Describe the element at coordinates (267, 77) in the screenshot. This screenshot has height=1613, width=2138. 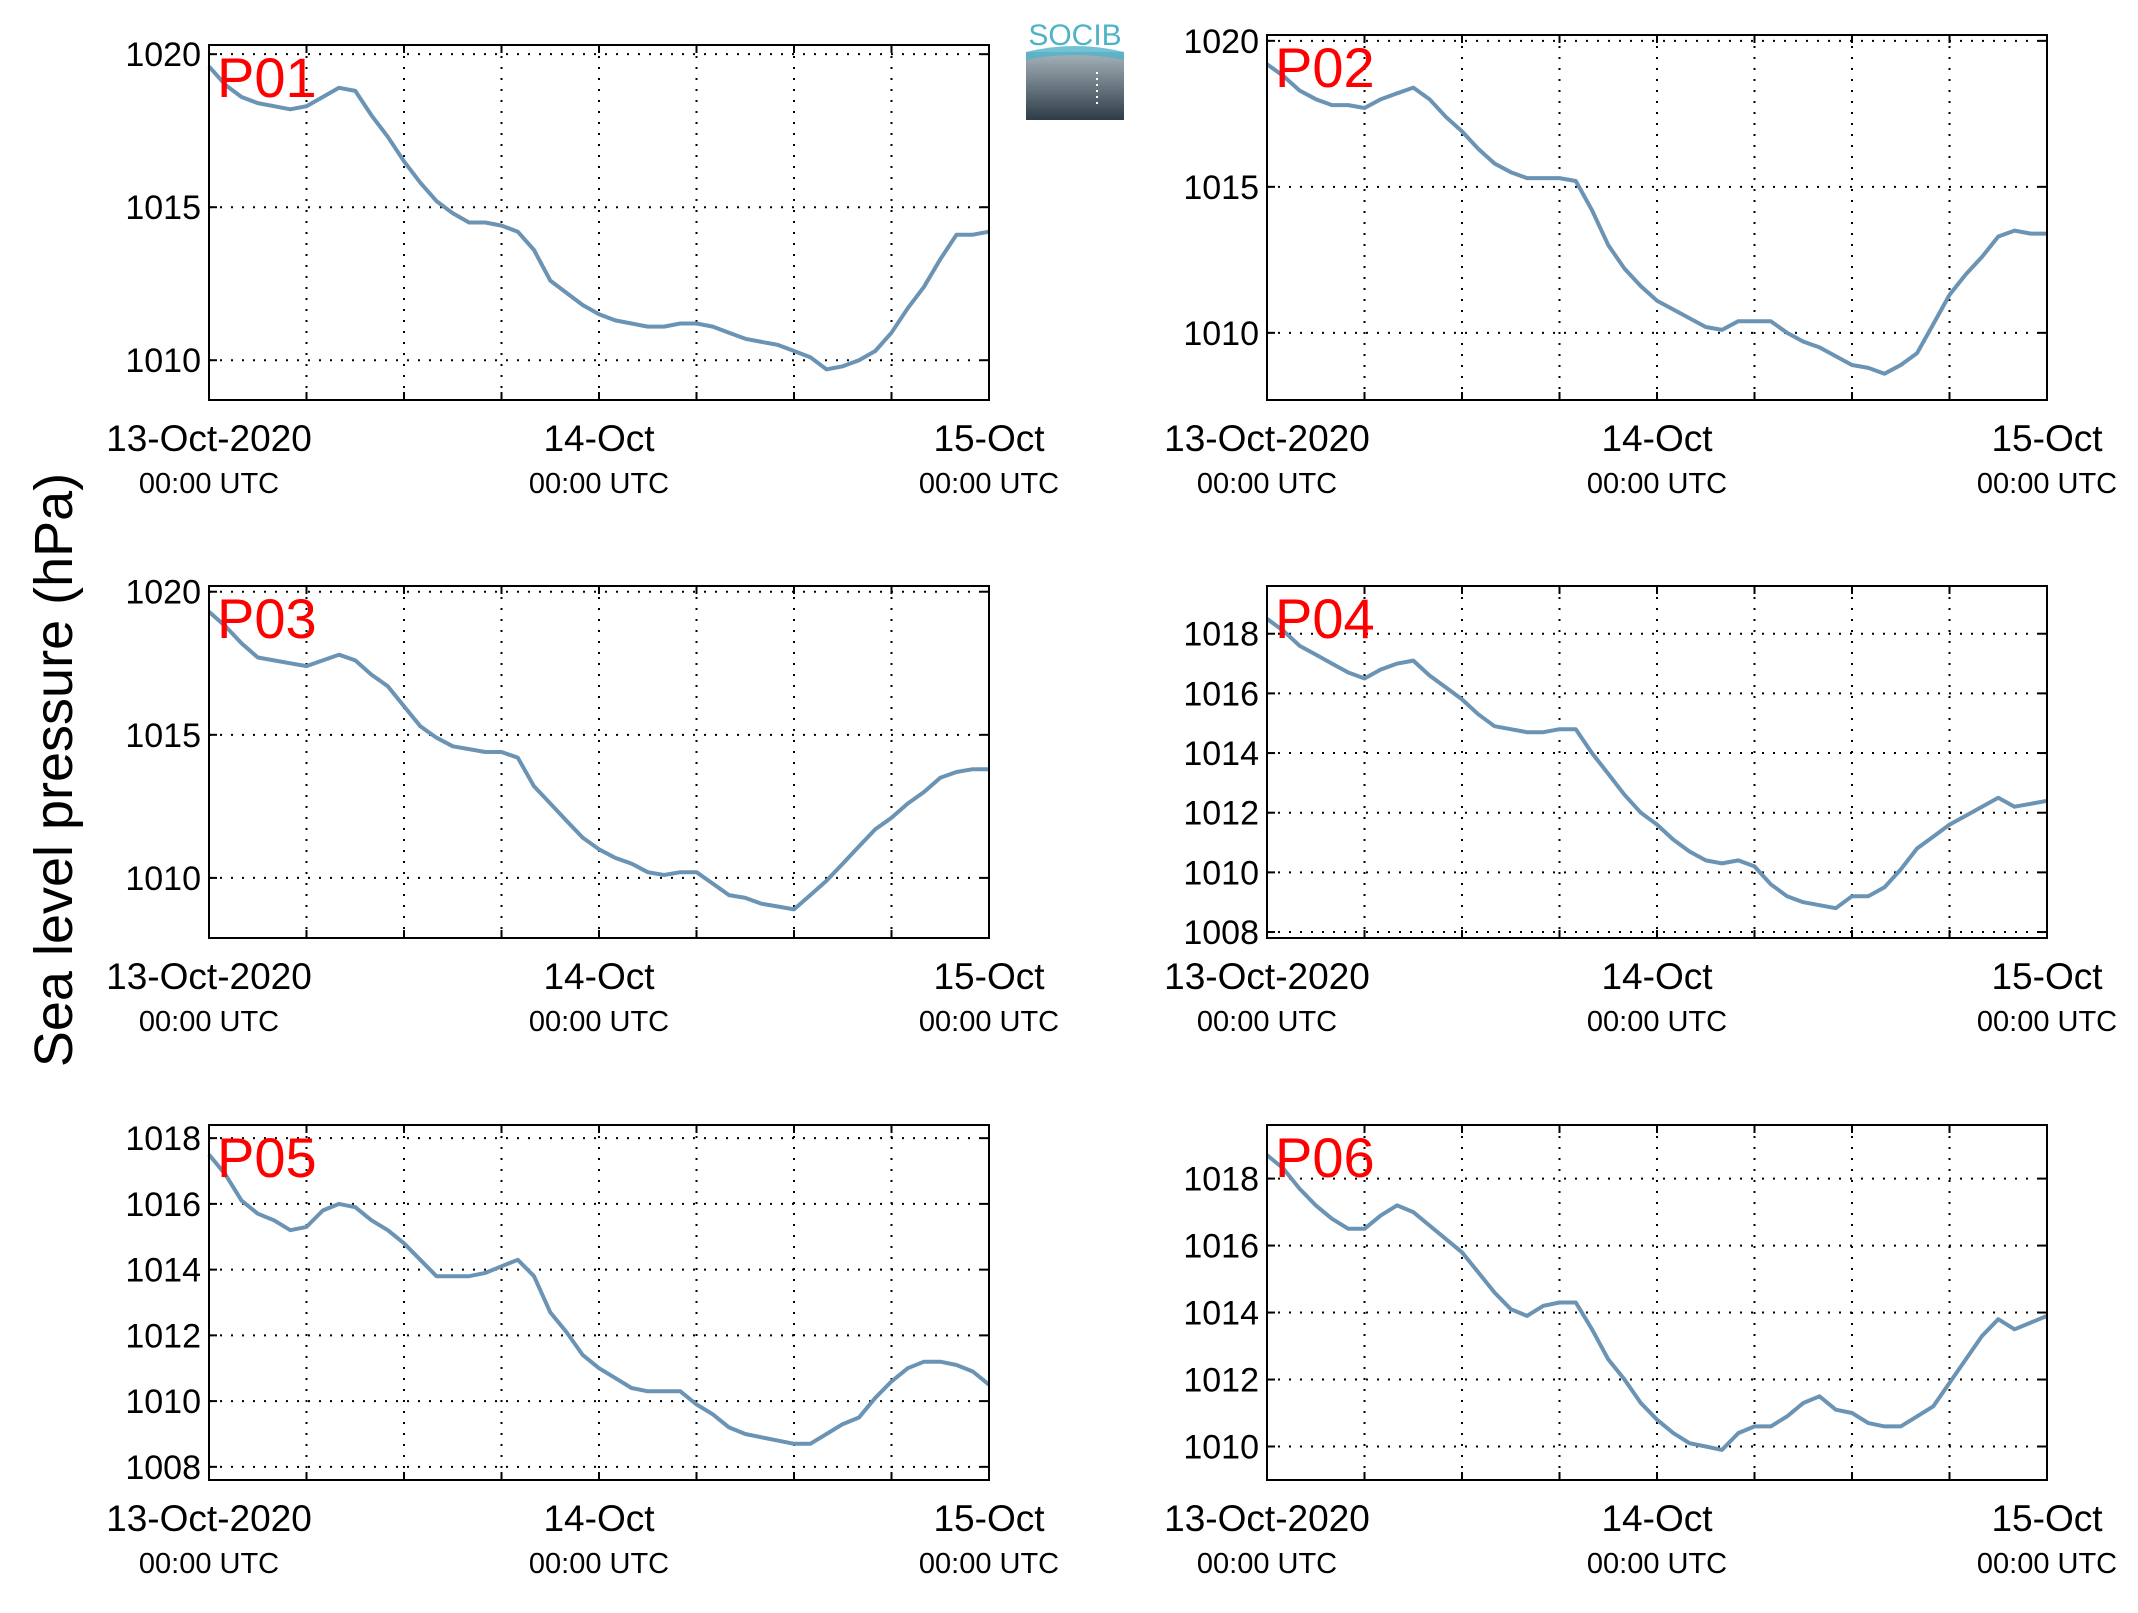
I see `panel-label: P01` at that location.